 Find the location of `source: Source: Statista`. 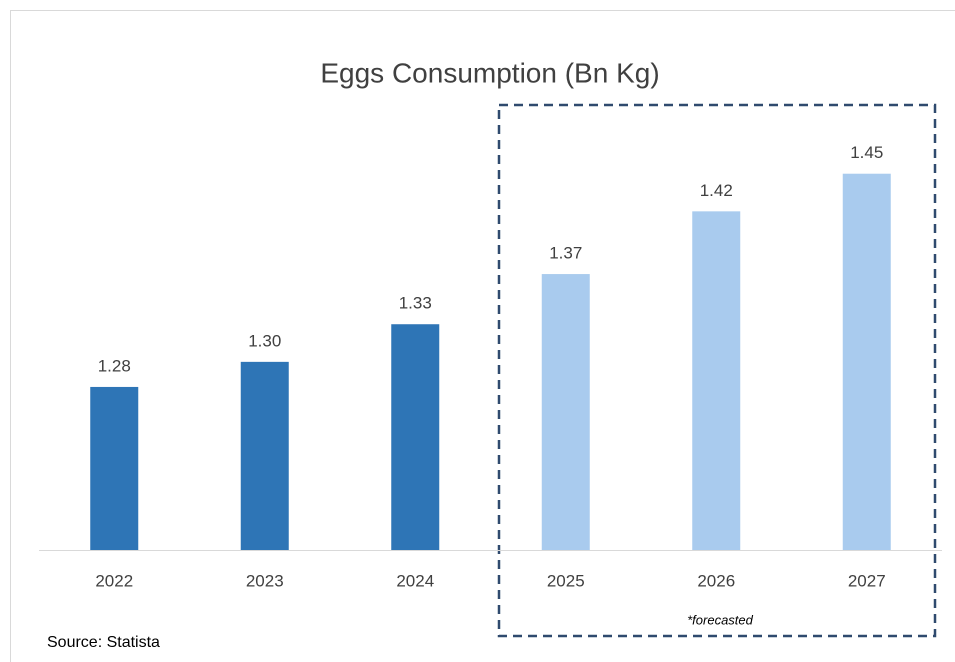

source: Source: Statista is located at coordinates (103, 642).